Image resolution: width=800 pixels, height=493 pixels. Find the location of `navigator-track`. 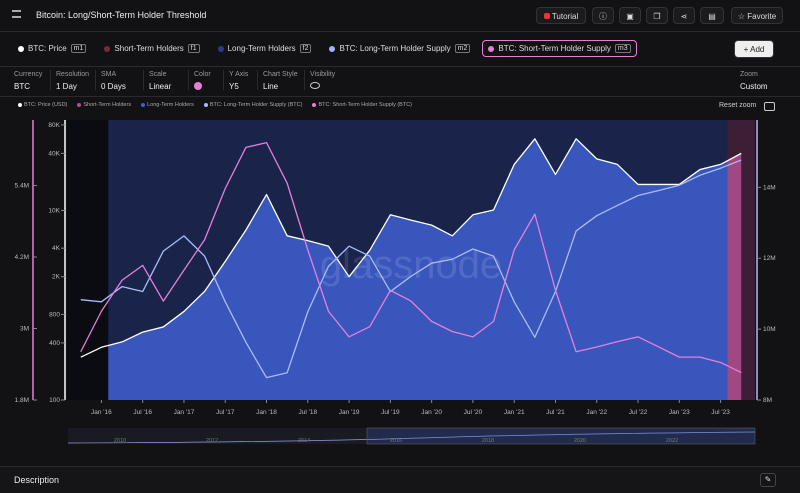

navigator-track is located at coordinates (411, 436).